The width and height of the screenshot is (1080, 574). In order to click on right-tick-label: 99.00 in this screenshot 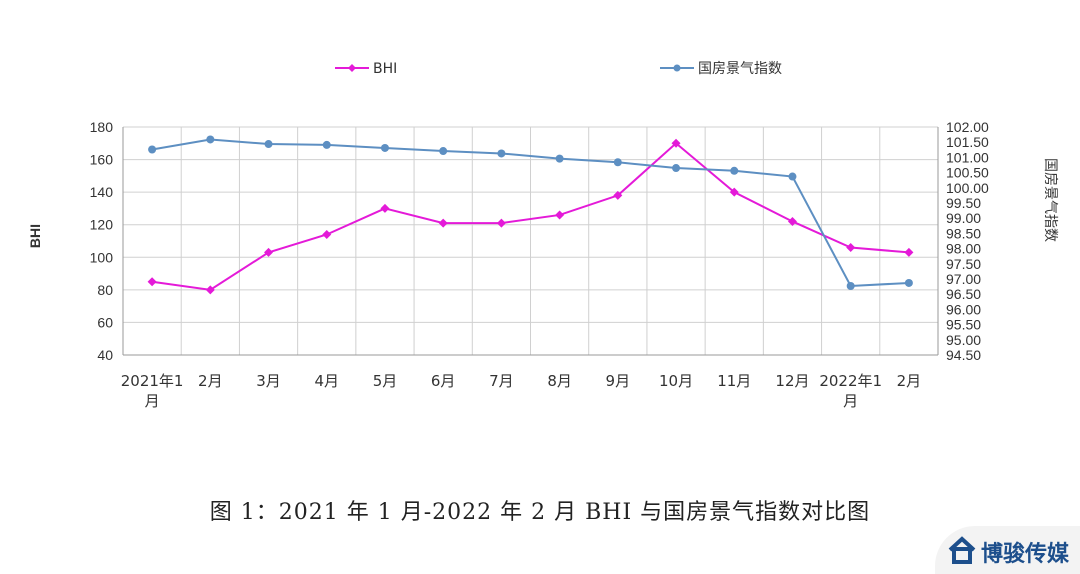, I will do `click(963, 218)`.